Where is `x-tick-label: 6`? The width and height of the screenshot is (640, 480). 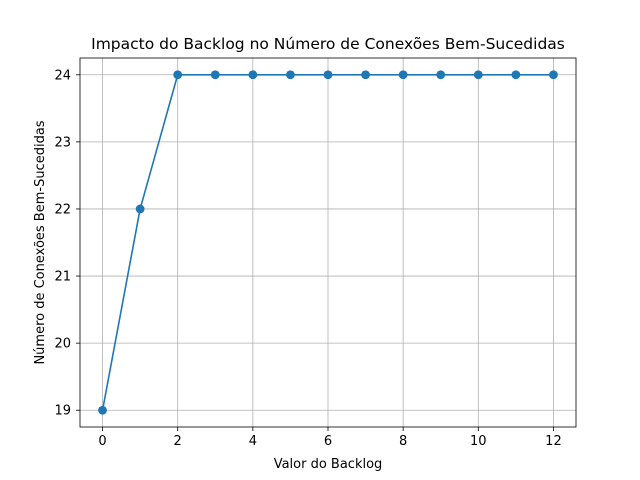
x-tick-label: 6 is located at coordinates (328, 441).